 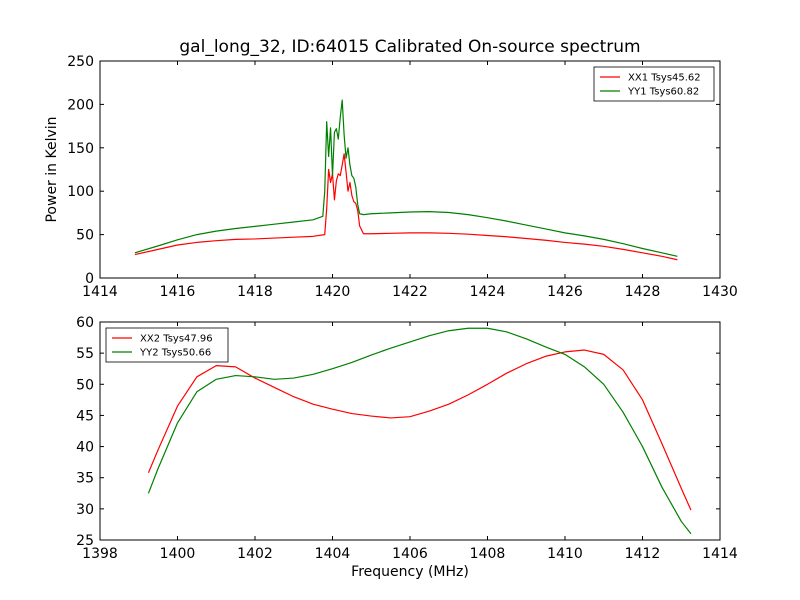 What do you see at coordinates (178, 554) in the screenshot?
I see `x-tick-label: 1400` at bounding box center [178, 554].